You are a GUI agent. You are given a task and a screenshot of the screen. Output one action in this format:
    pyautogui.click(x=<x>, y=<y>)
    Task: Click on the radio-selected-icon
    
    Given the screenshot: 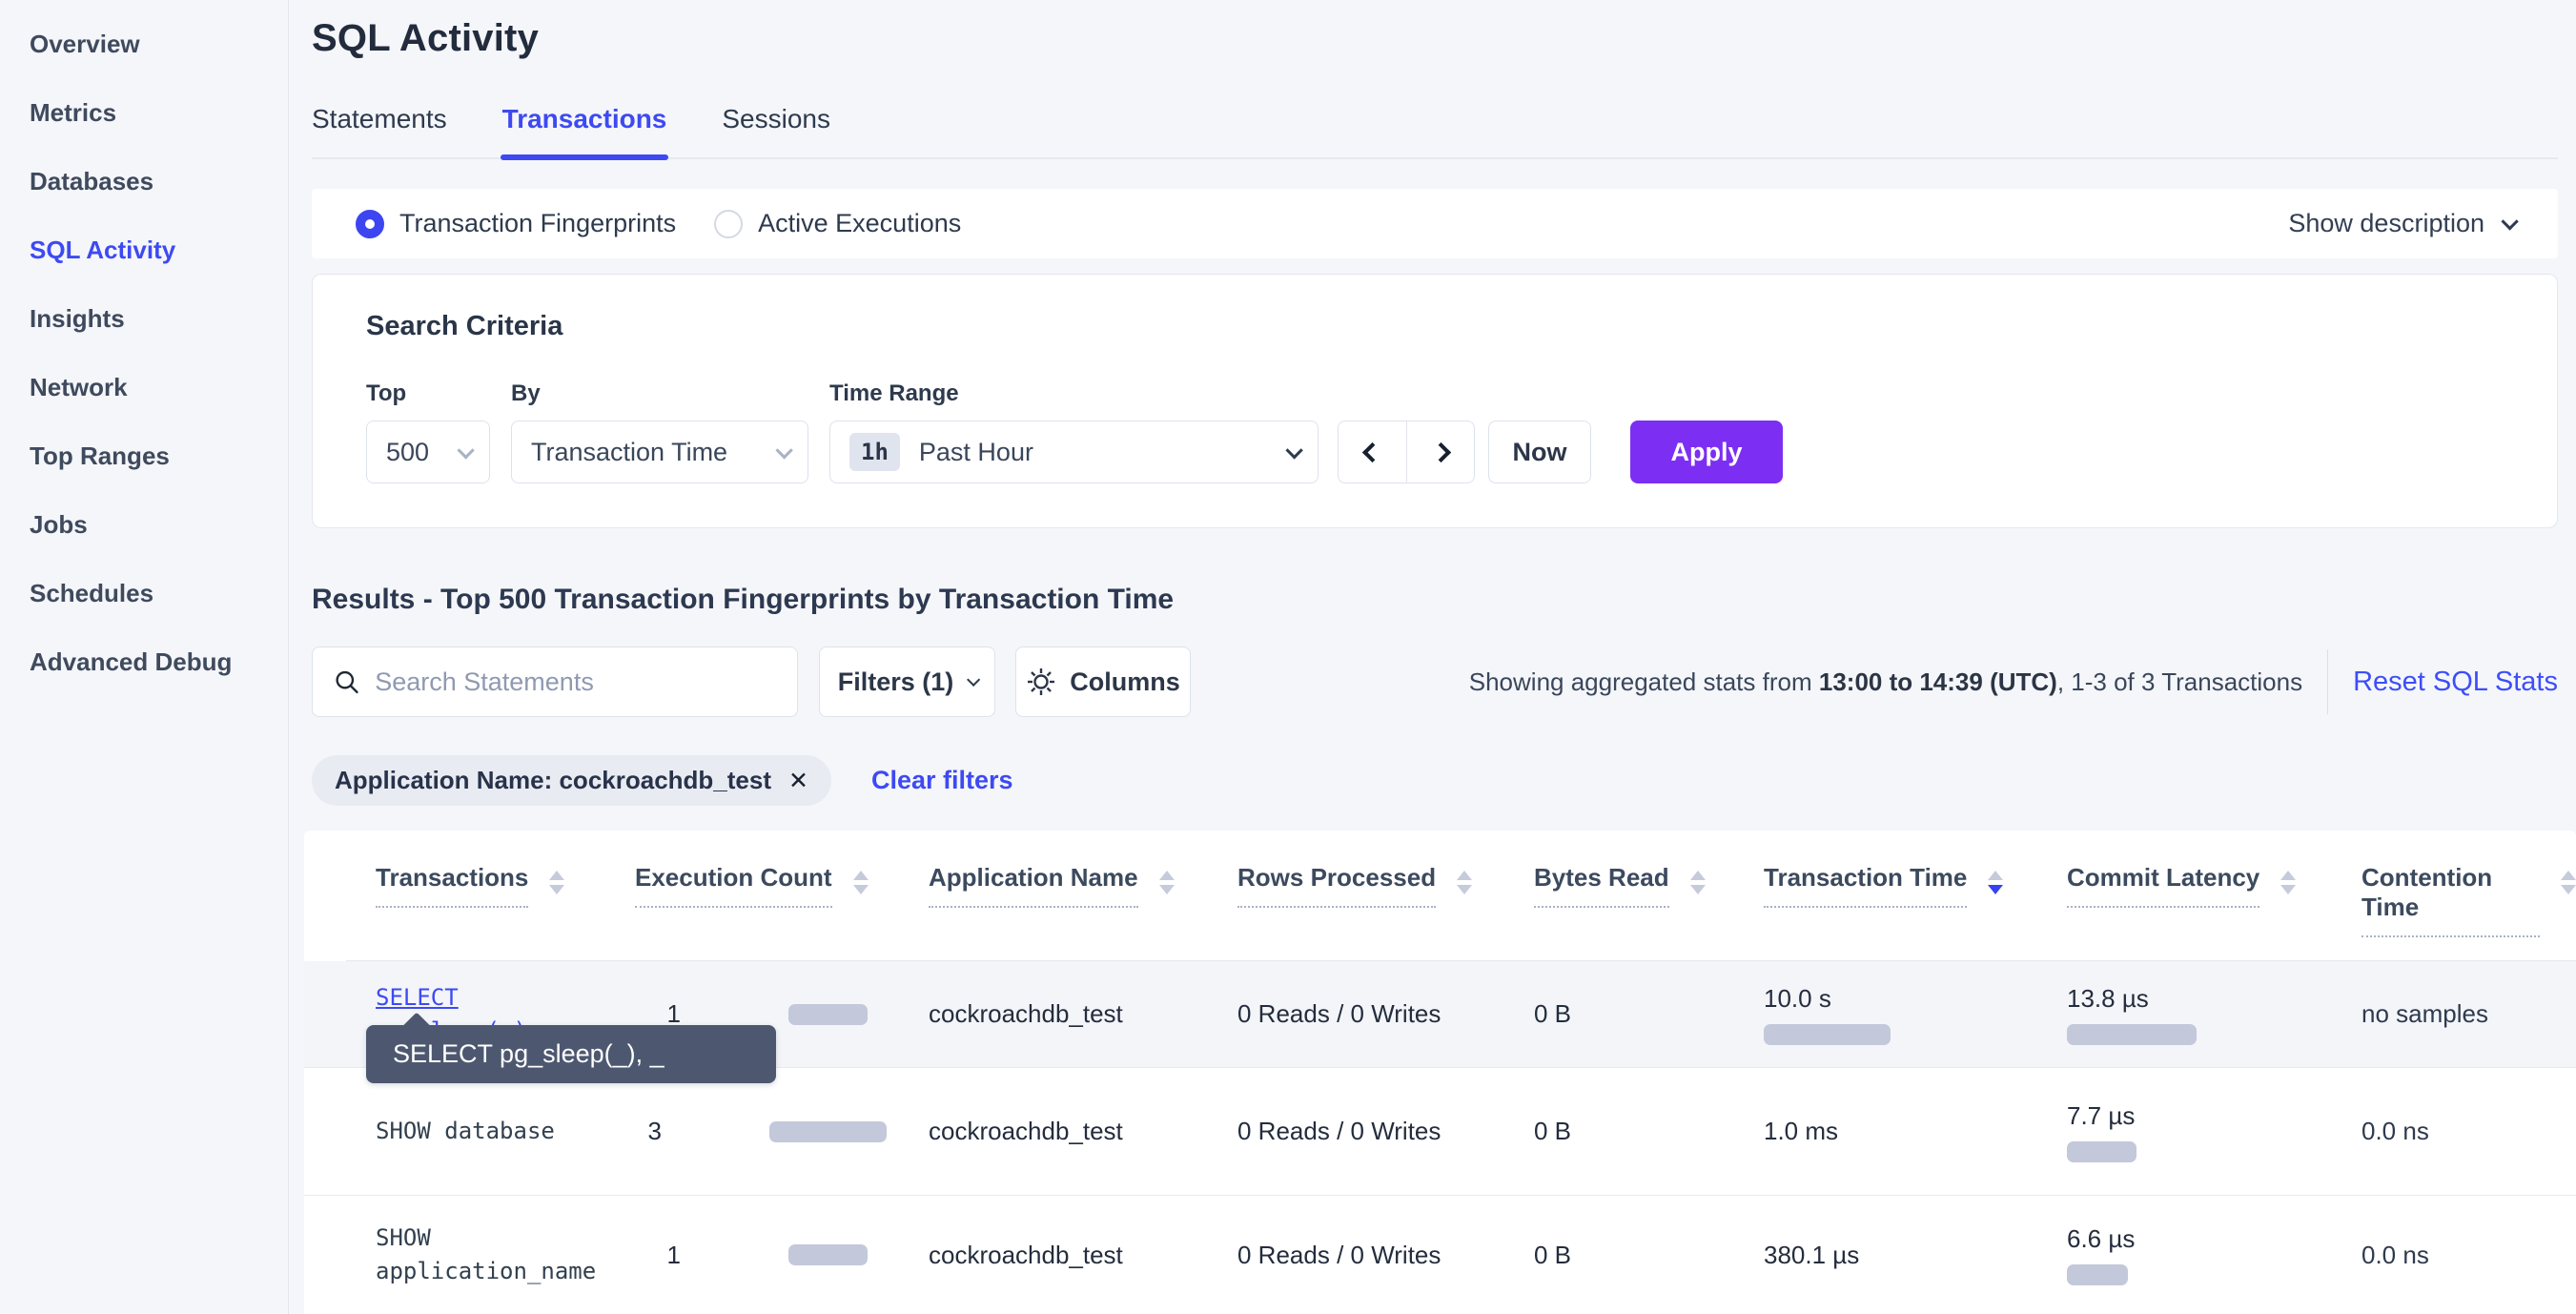 What is the action you would take?
    pyautogui.click(x=370, y=223)
    